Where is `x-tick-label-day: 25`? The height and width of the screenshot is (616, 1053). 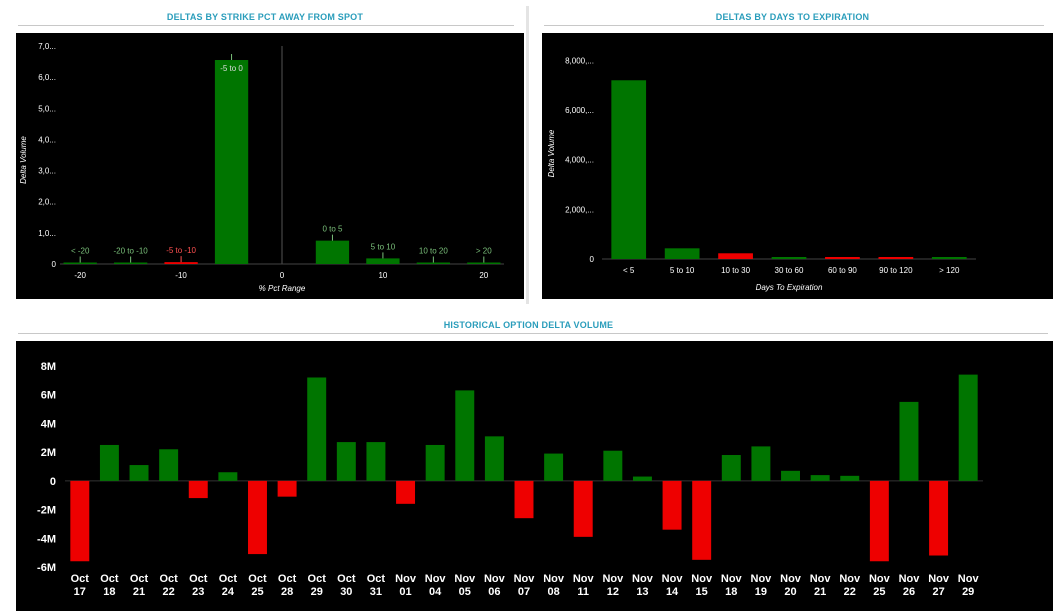
x-tick-label-day: 25 is located at coordinates (879, 592).